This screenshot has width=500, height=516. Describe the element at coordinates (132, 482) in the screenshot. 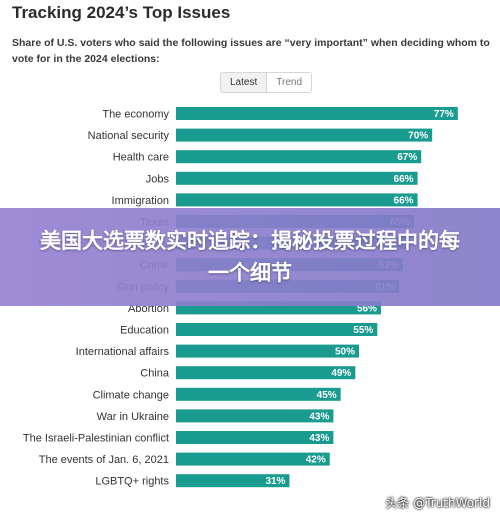

I see `category-label-lgbtq-rights: LGBTQ+ rights` at that location.